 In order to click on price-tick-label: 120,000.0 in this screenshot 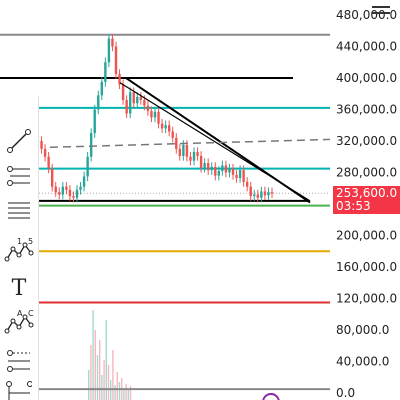, I will do `click(366, 299)`.